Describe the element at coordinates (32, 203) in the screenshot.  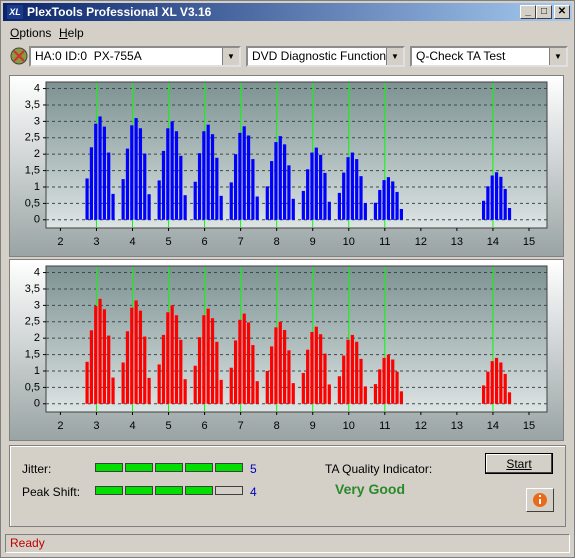
I see `y-tick-label: 0,5` at that location.